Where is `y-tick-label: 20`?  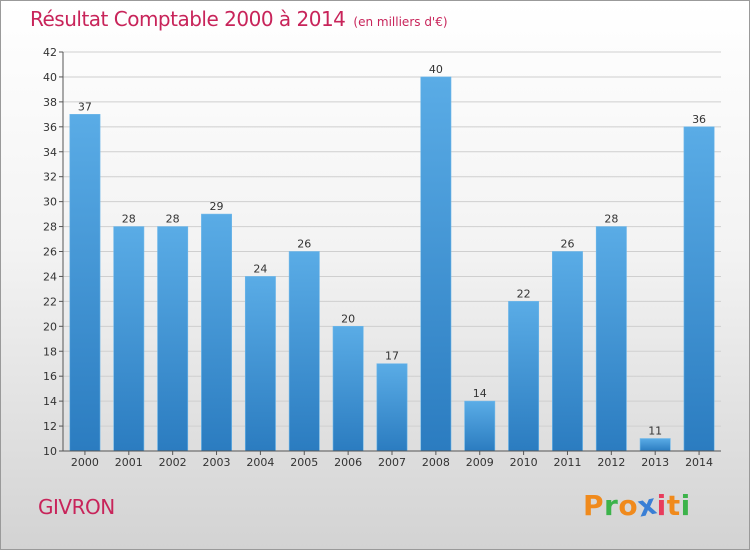 y-tick-label: 20 is located at coordinates (50, 326).